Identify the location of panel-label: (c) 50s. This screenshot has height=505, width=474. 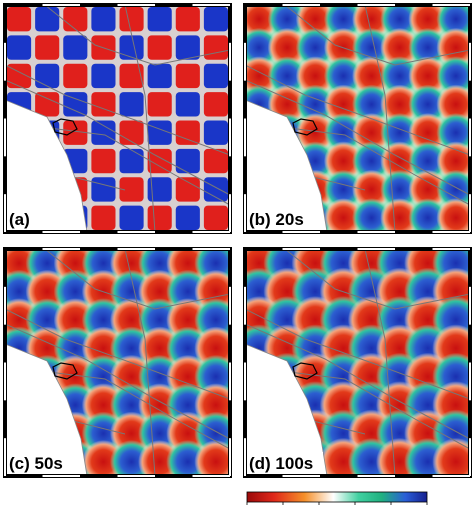
(36, 463).